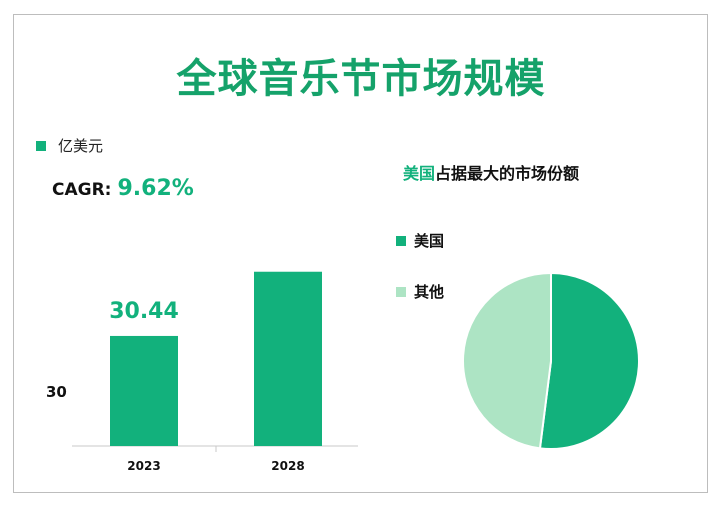 The image size is (722, 507). Describe the element at coordinates (155, 188) in the screenshot. I see `cagr-value: 9.62%` at that location.